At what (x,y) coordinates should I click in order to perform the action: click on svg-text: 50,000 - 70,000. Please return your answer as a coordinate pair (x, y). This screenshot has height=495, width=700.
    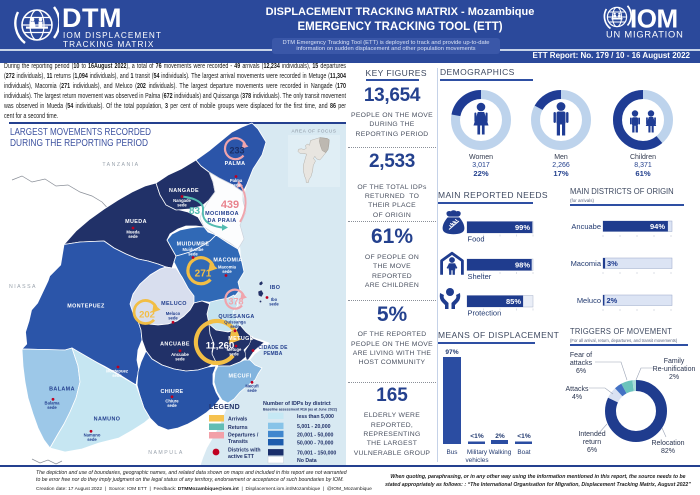
    Looking at the image, I should click on (315, 444).